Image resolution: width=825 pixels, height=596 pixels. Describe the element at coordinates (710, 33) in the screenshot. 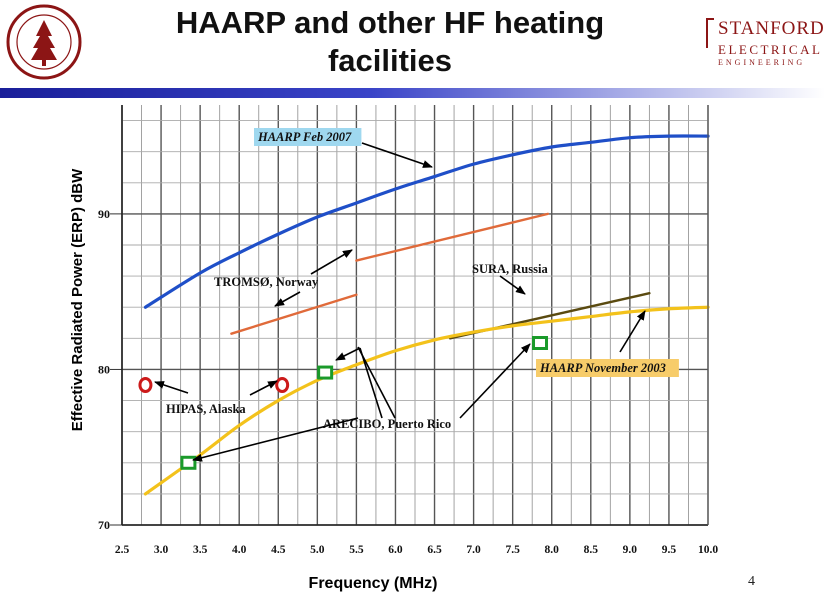

I see `logo-bracket` at that location.